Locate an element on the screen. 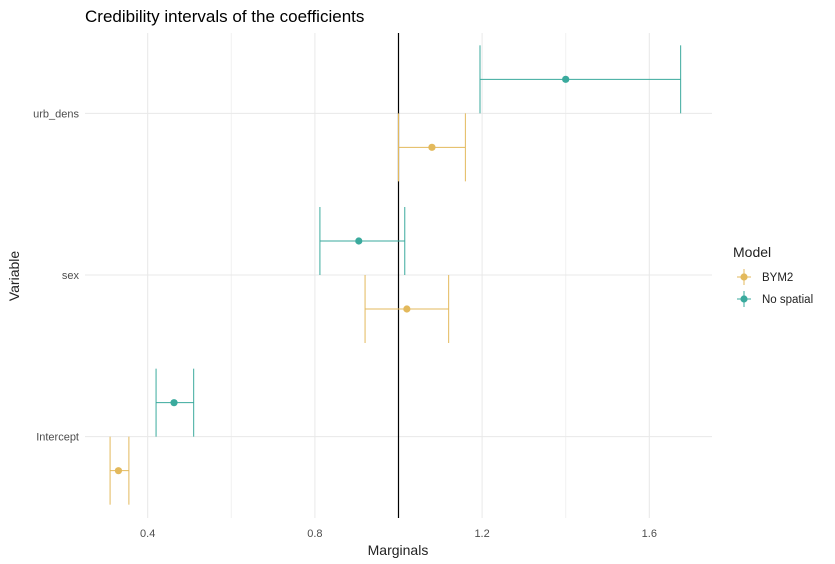  legend-label: BYM2 is located at coordinates (777, 278).